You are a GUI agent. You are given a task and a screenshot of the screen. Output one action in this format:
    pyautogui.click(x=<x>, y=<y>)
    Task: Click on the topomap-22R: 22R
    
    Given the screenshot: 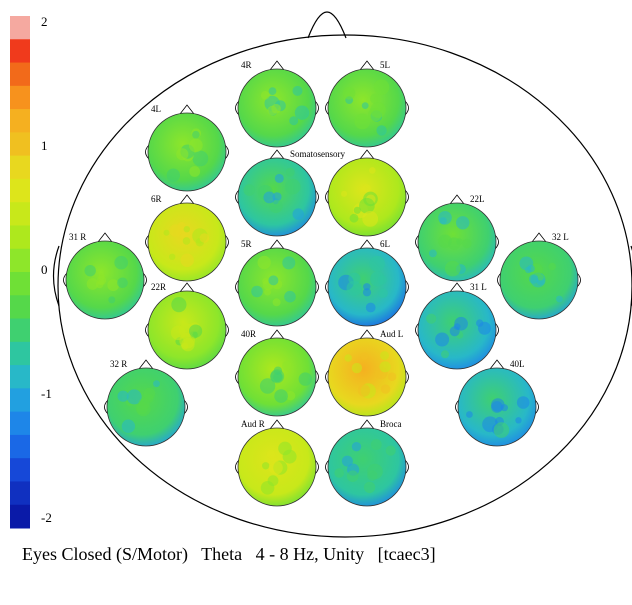 What is the action you would take?
    pyautogui.click(x=187, y=326)
    